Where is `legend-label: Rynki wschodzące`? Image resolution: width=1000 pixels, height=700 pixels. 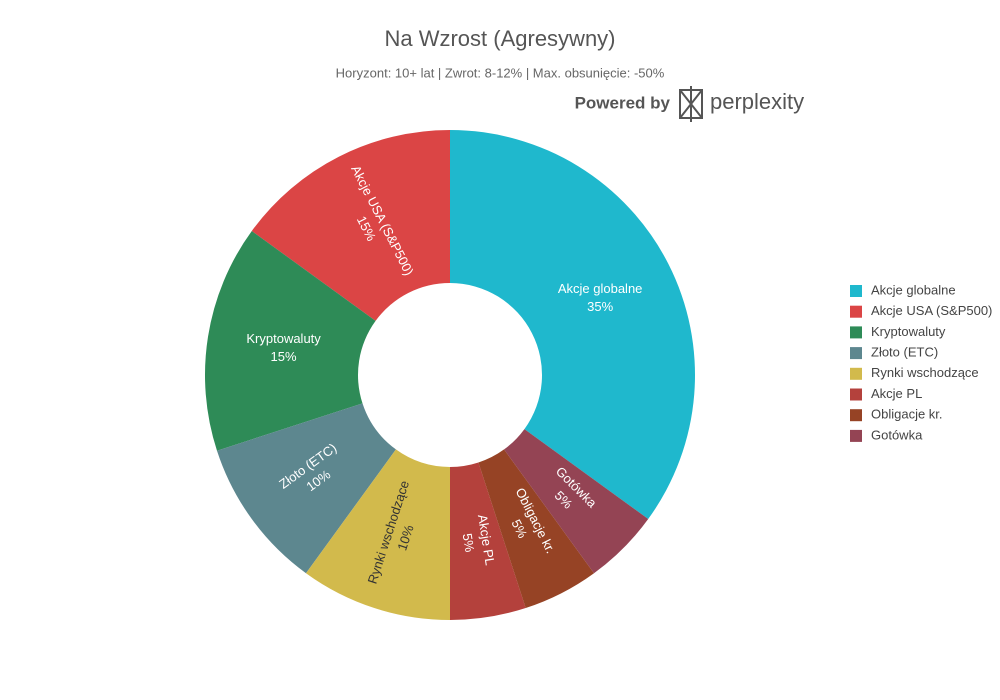
legend-label: Rynki wschodzące is located at coordinates (925, 372).